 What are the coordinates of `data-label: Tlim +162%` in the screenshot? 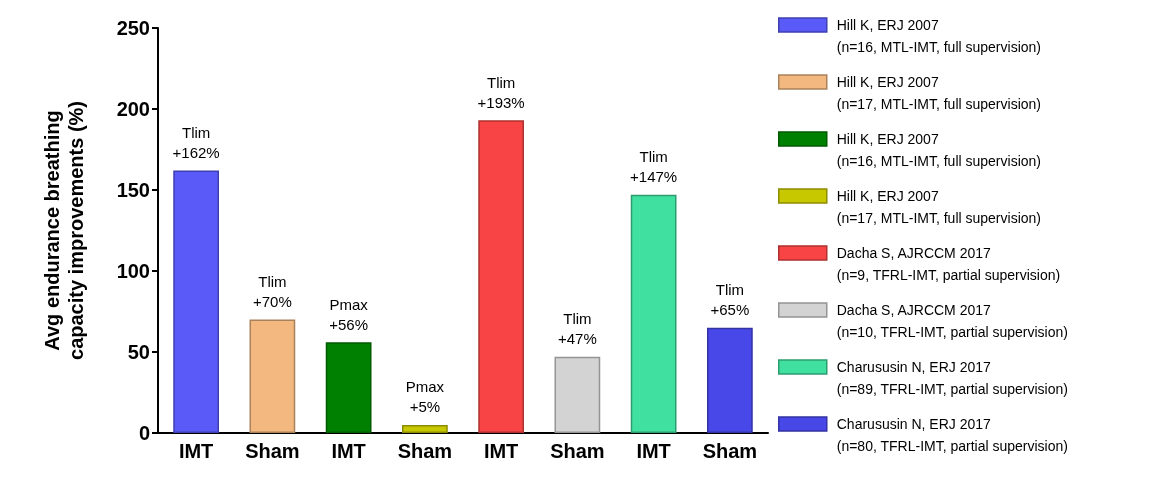 It's located at (196, 143).